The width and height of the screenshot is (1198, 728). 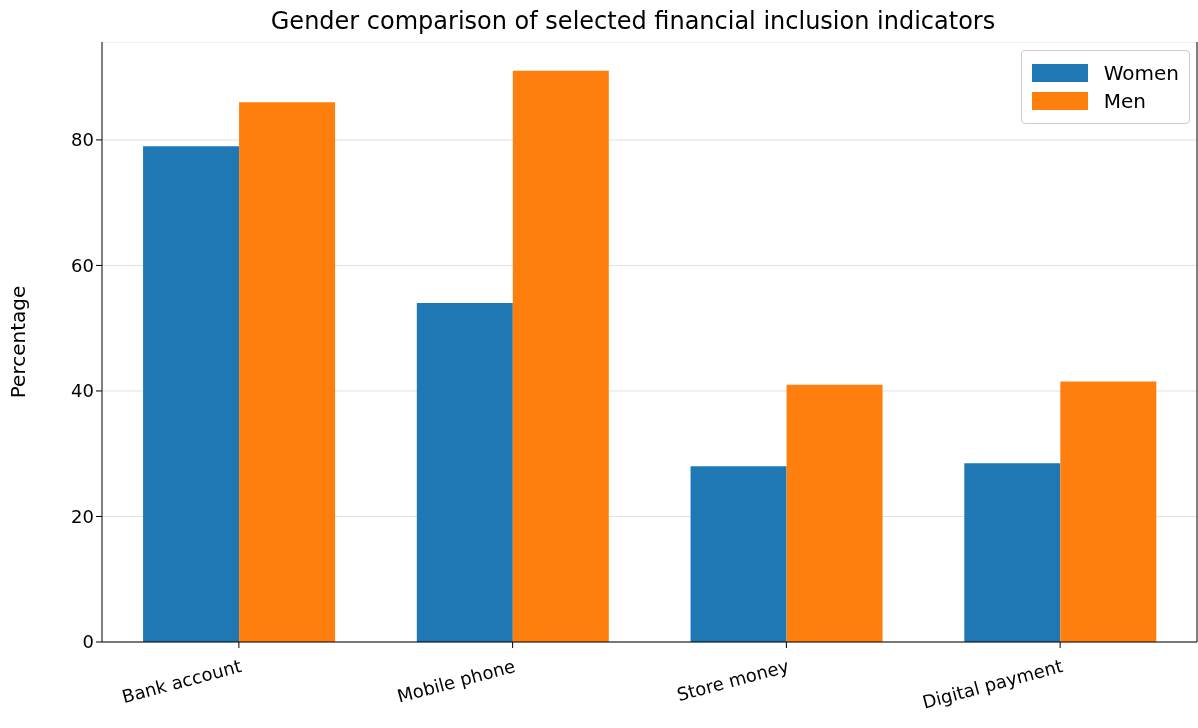 What do you see at coordinates (456, 681) in the screenshot?
I see `x-tick-label: Mobile phone` at bounding box center [456, 681].